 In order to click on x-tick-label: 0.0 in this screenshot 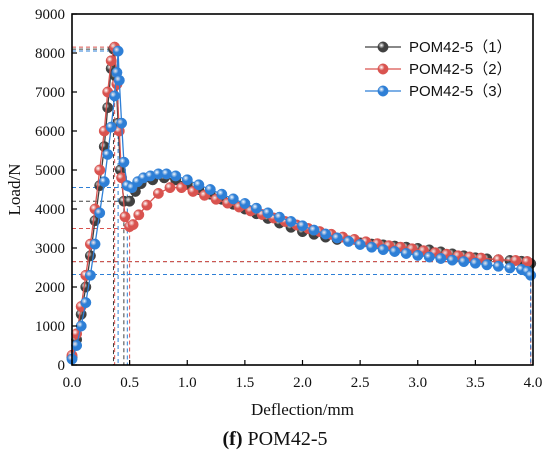, I will do `click(72, 383)`.